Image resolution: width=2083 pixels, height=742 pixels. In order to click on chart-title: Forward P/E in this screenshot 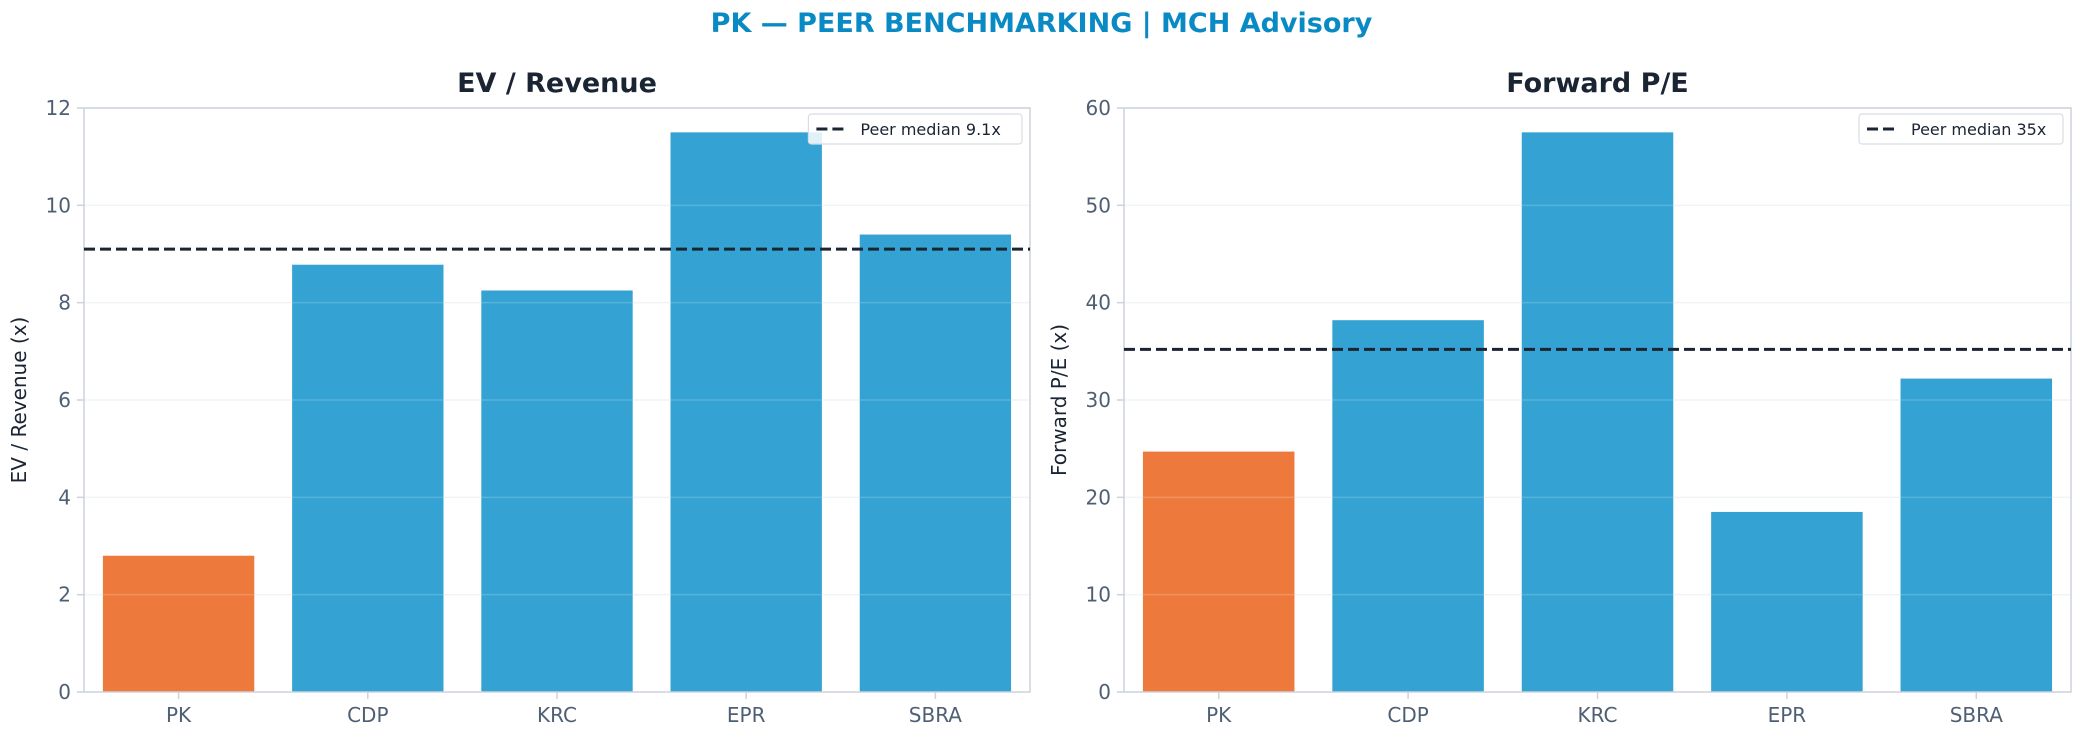, I will do `click(1597, 83)`.